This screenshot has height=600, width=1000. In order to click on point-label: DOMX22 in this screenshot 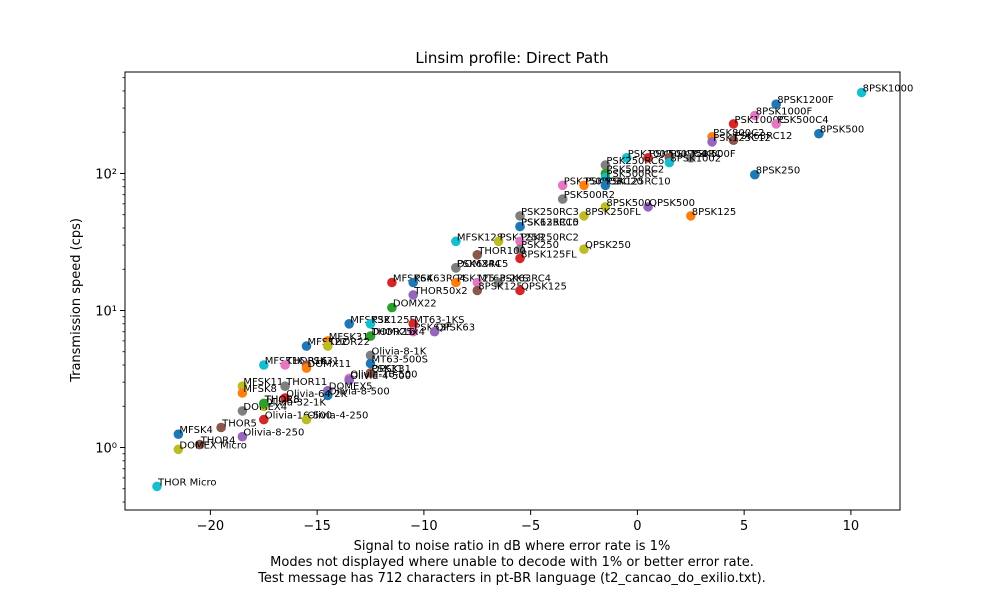, I will do `click(415, 304)`.